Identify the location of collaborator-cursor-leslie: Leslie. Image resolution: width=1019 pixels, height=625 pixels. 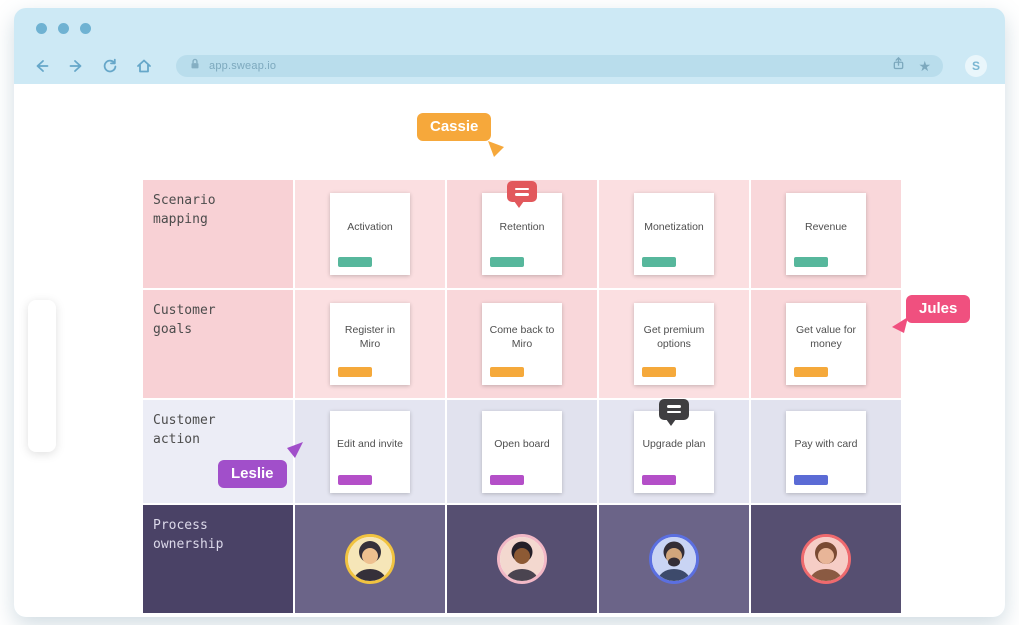
(260, 465).